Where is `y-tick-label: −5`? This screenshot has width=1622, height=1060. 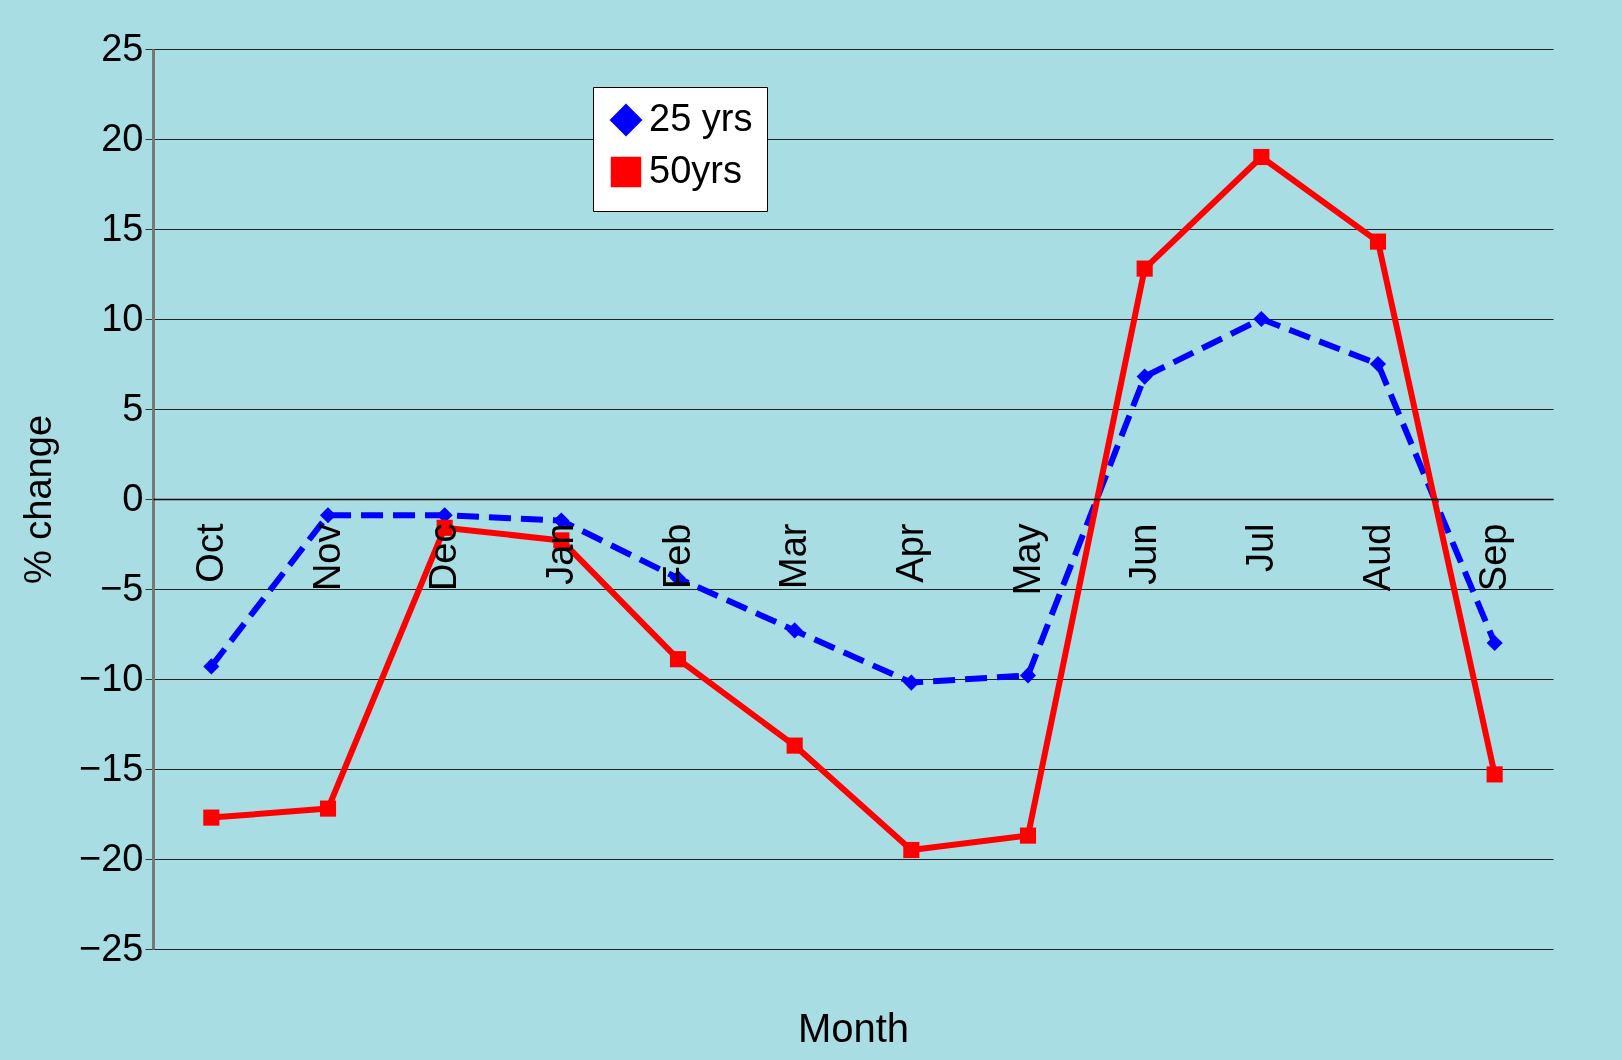
y-tick-label: −5 is located at coordinates (122, 587).